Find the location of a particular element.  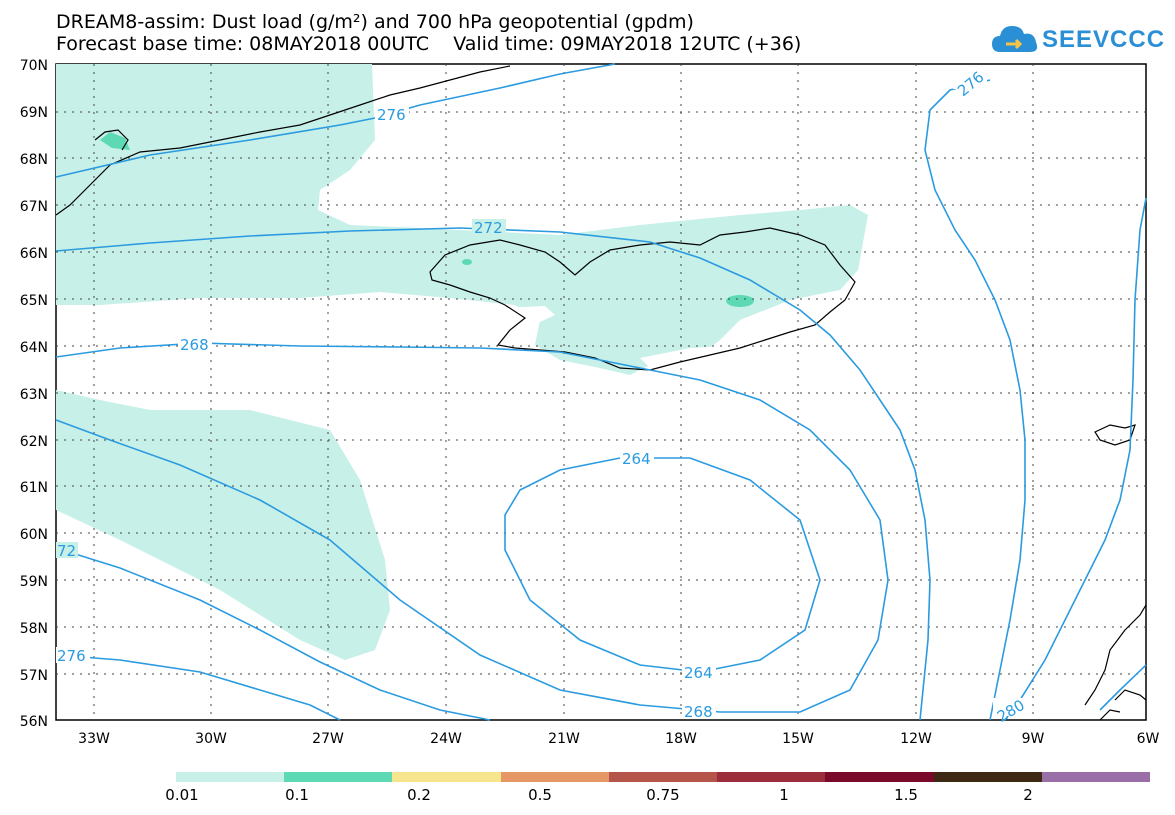

contour-272-south is located at coordinates (273, 634).